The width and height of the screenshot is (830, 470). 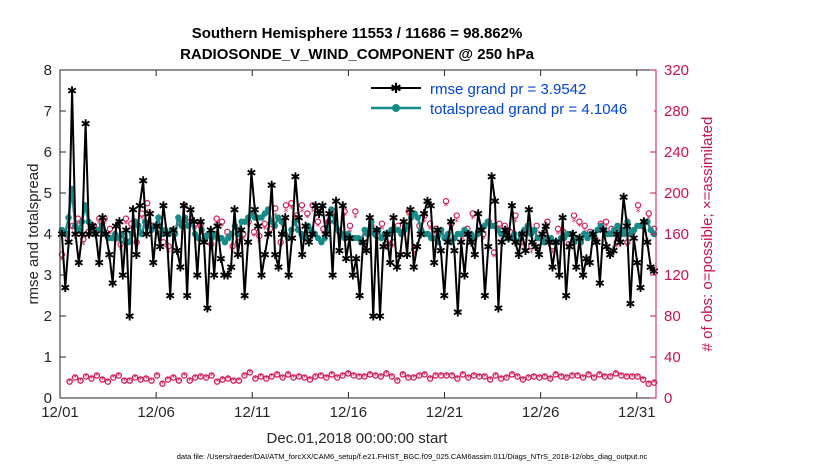 I want to click on y2-tick-label: 0, so click(x=668, y=398).